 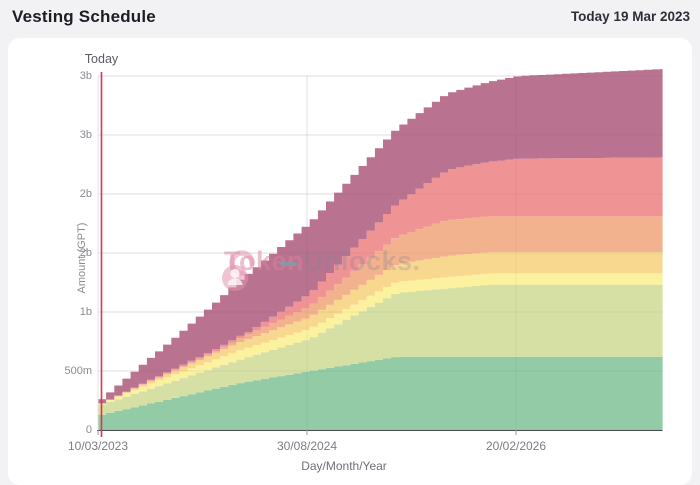 I want to click on x-tick-label-2: 20/02/2026, so click(x=516, y=446).